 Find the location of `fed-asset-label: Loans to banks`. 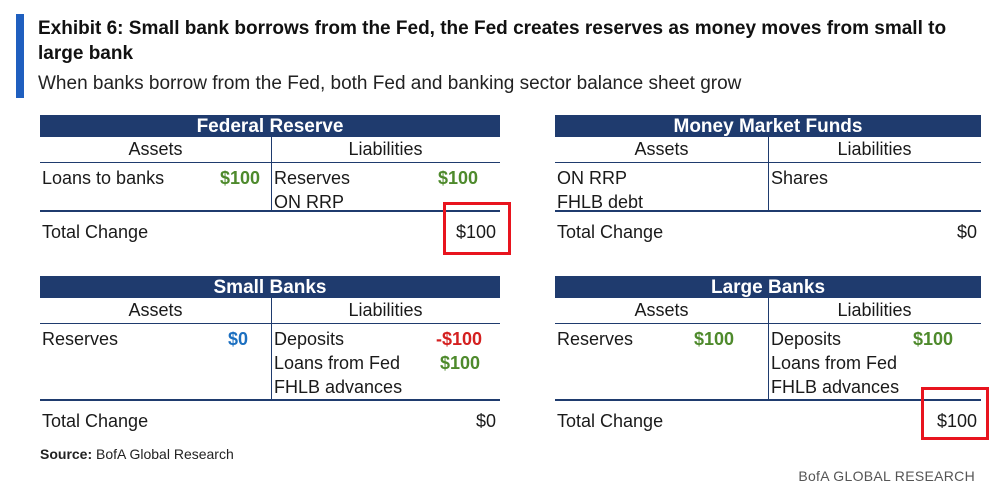

fed-asset-label: Loans to banks is located at coordinates (103, 178).